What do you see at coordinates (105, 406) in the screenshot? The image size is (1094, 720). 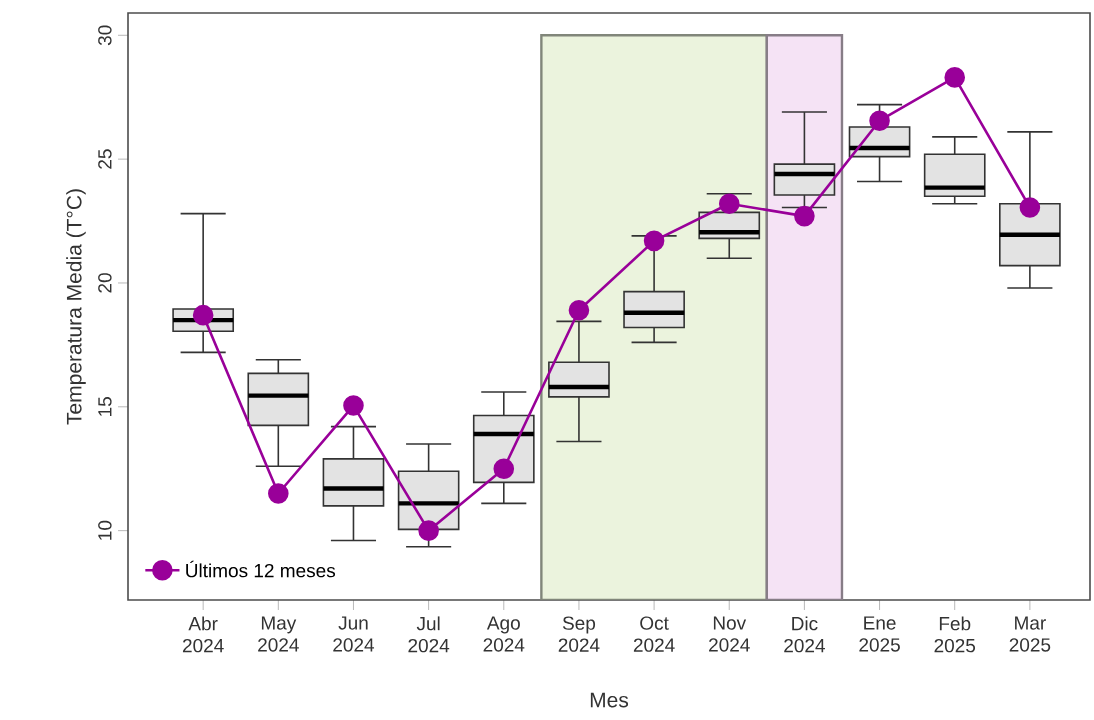 I see `y-tick-label: 15` at bounding box center [105, 406].